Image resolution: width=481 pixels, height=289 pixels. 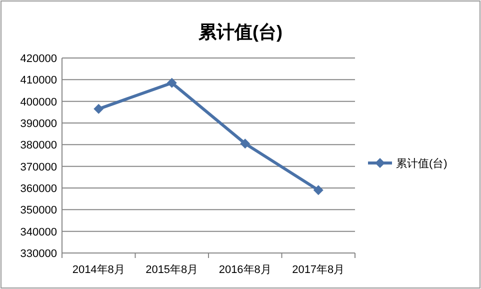 What do you see at coordinates (318, 270) in the screenshot?
I see `x-tick-label: 2017年8月` at bounding box center [318, 270].